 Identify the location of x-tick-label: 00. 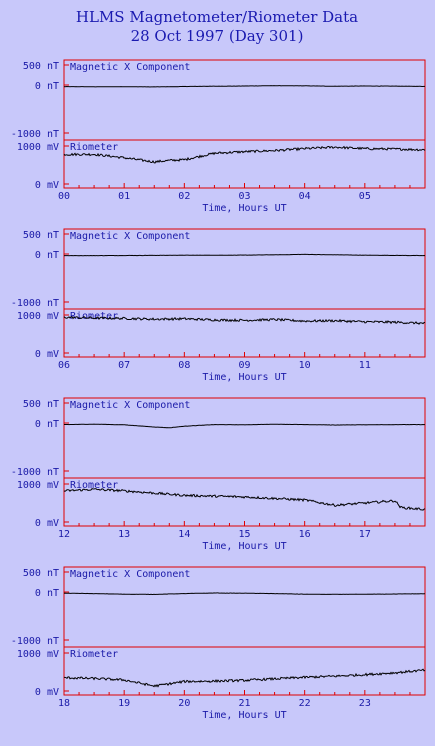
(64, 196).